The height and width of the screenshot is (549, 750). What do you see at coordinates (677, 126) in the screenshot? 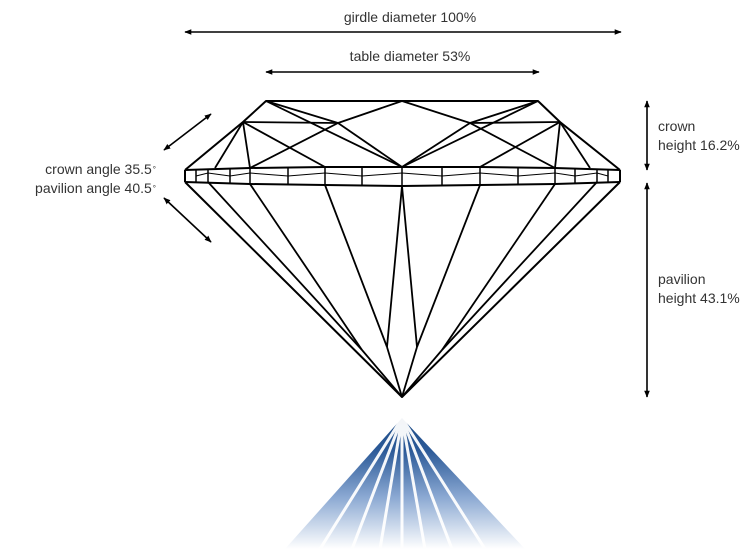
I see `crown-height-line-1: crown` at bounding box center [677, 126].